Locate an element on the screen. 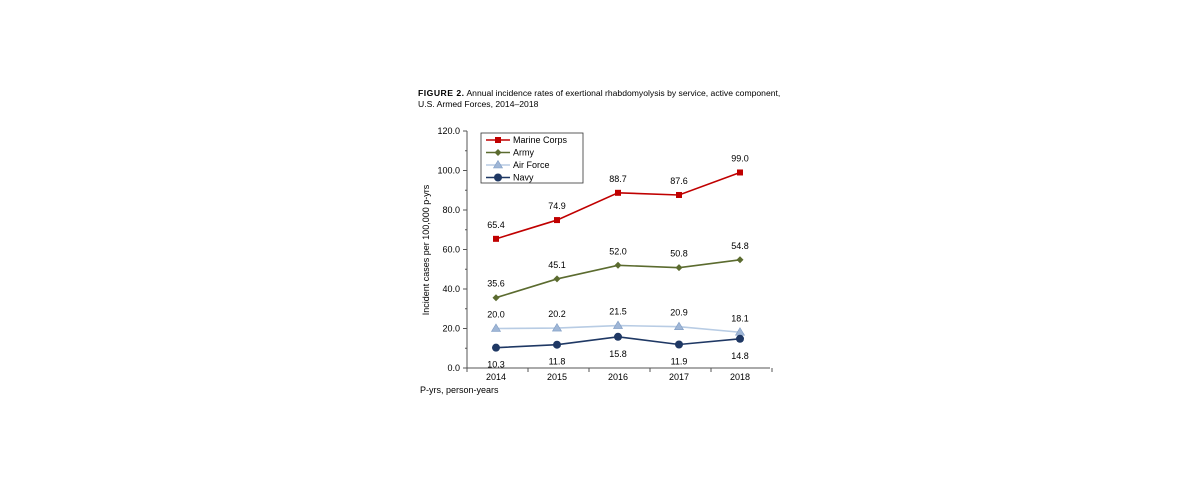  data-label: 20.9 is located at coordinates (679, 313).